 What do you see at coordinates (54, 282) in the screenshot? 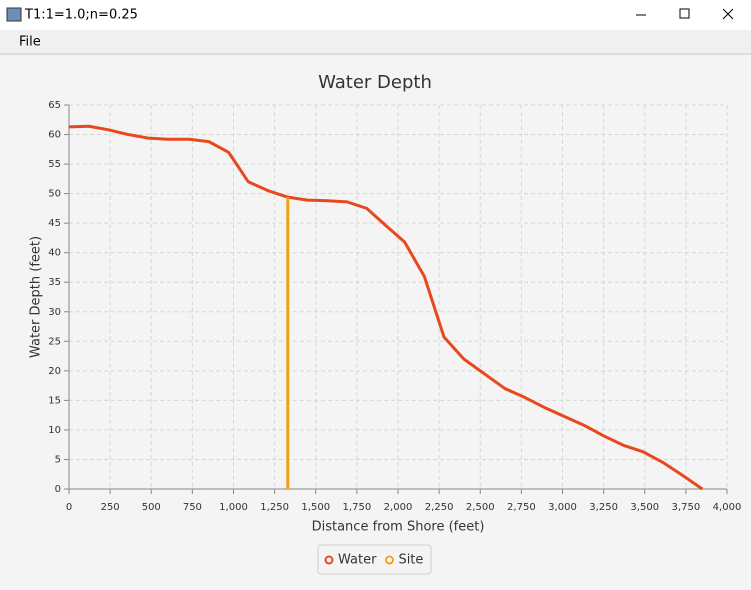
I see `y-tick-label: 35` at bounding box center [54, 282].